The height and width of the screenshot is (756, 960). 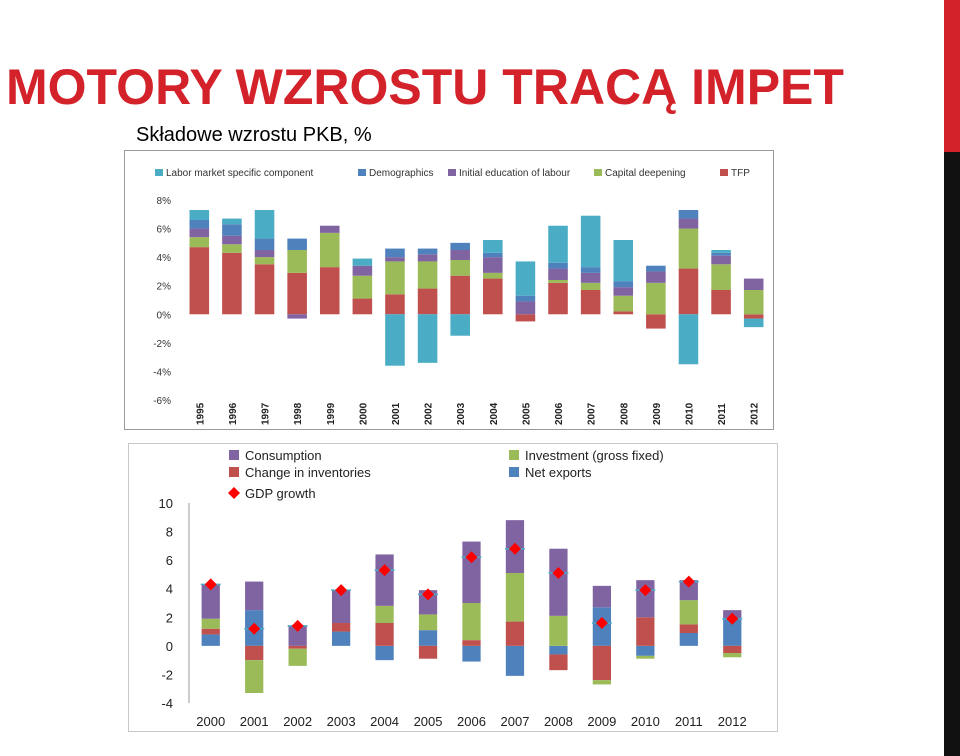 I want to click on y-tick-label: -2%, so click(x=162, y=344).